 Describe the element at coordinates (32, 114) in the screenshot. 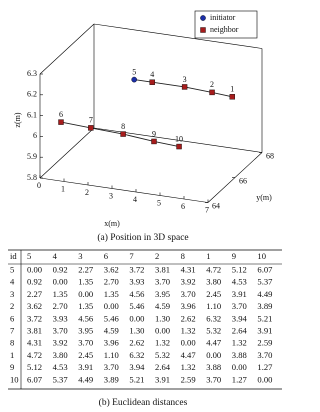

I see `z-tick-label: 6.1` at that location.